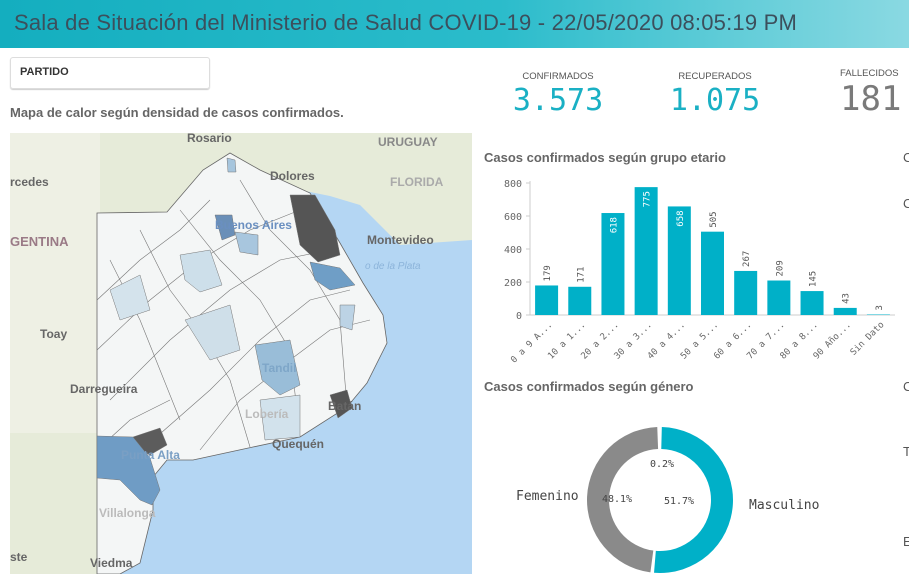  I want to click on map-label: Punta Alta, so click(150, 455).